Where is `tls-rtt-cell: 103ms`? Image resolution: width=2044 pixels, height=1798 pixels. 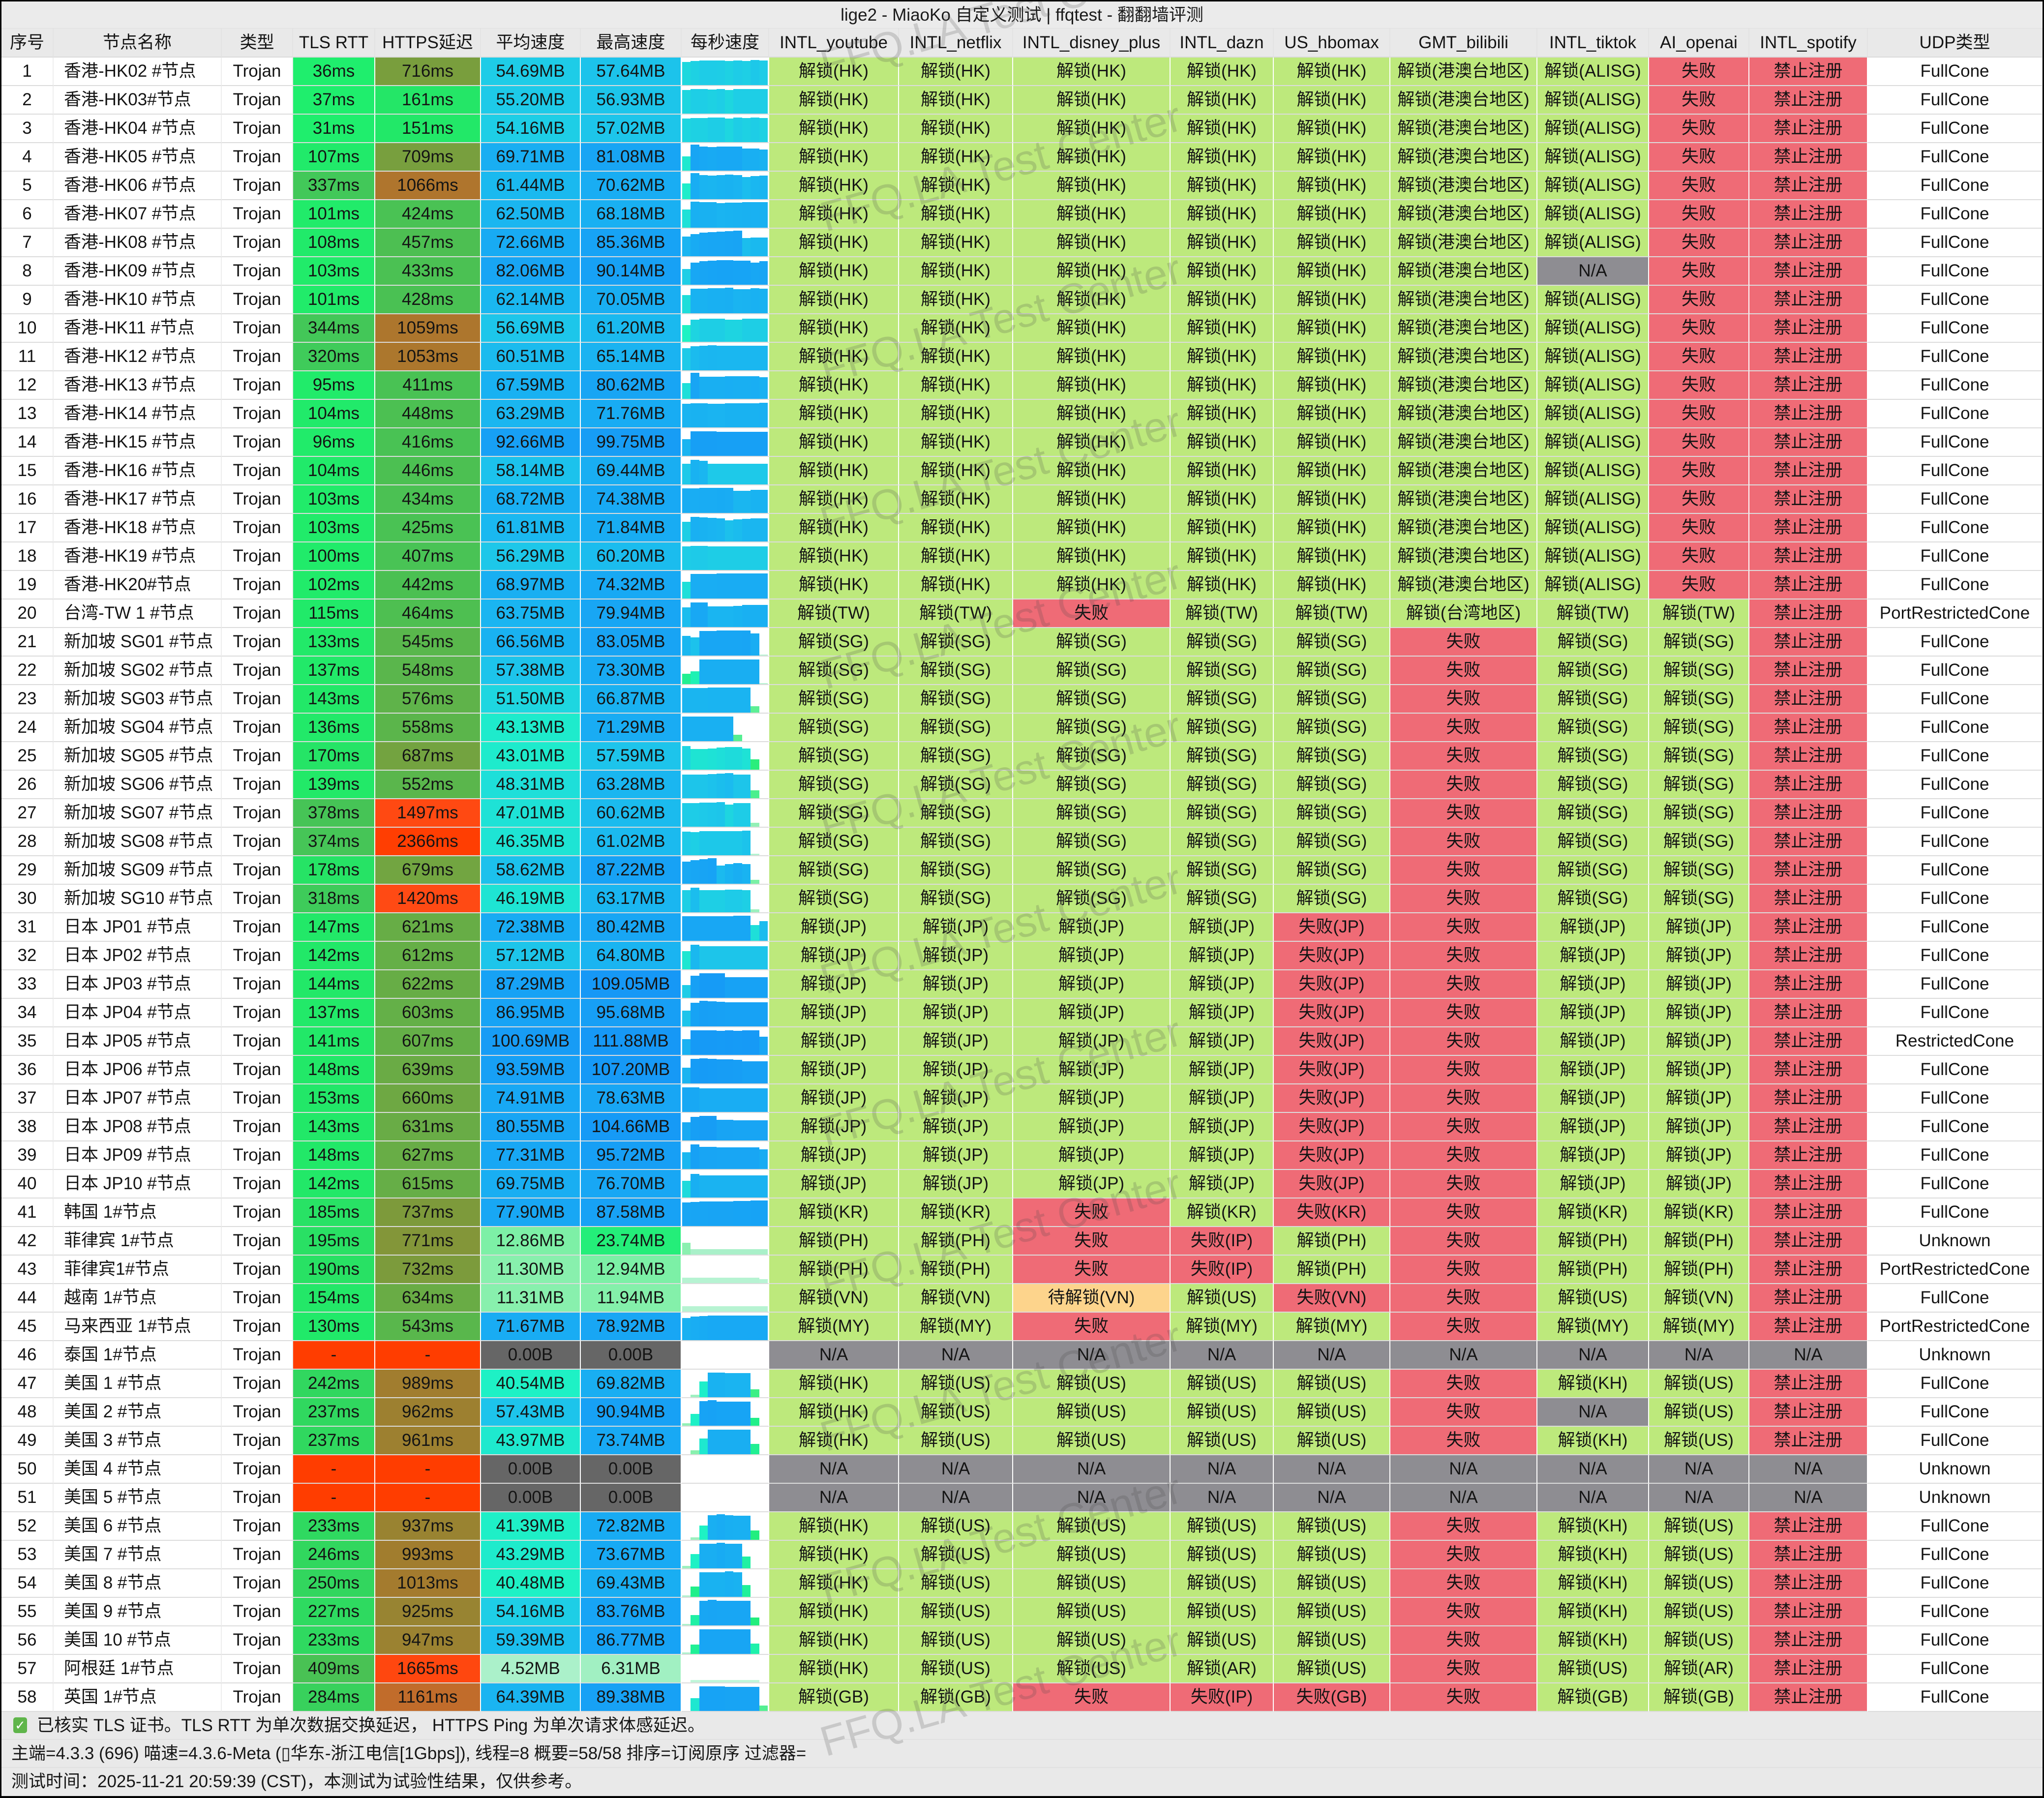
tls-rtt-cell: 103ms is located at coordinates (334, 528).